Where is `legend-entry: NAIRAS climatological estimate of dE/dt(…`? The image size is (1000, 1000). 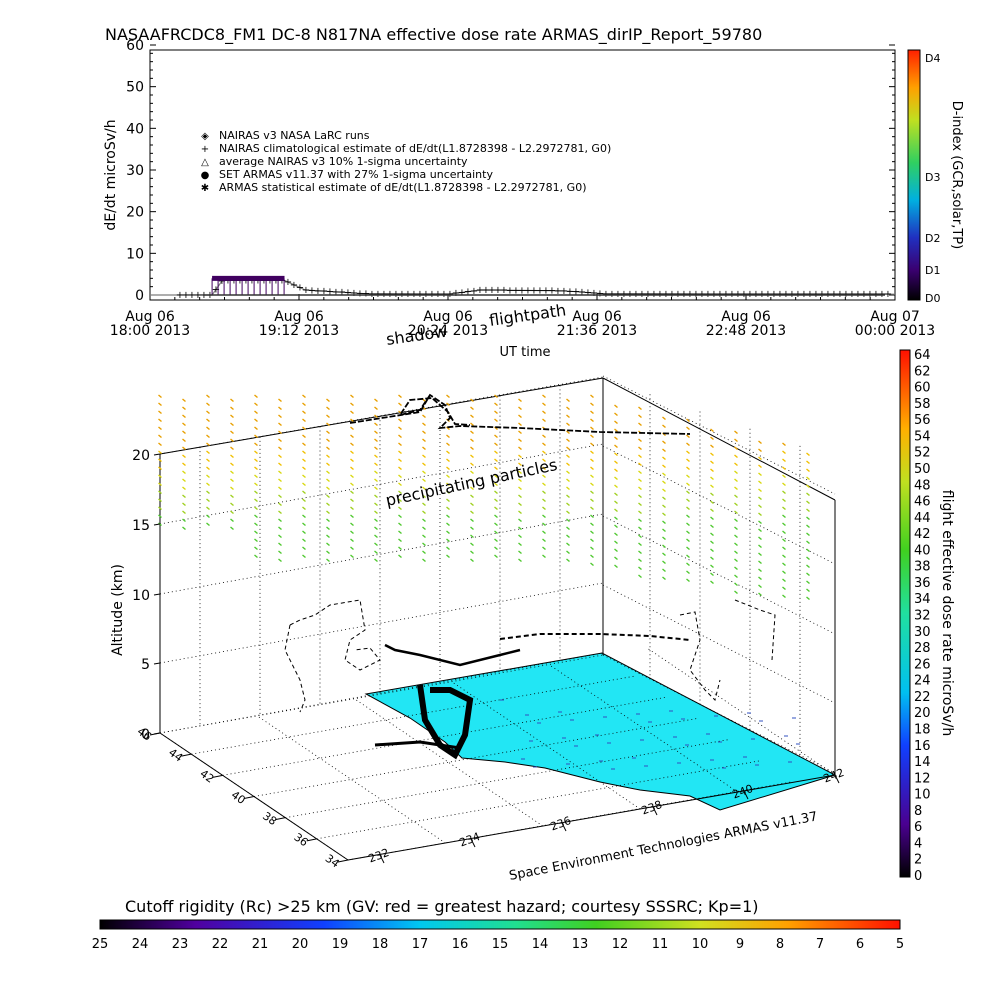 legend-entry: NAIRAS climatological estimate of dE/dt(… is located at coordinates (415, 148).